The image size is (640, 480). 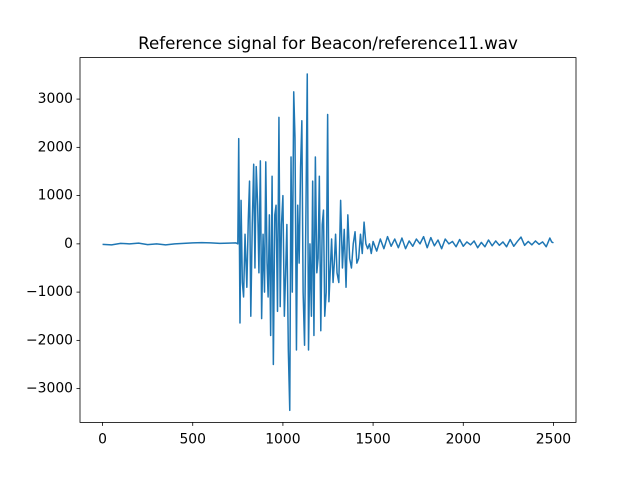 I want to click on y-tick-label: −1000, so click(x=49, y=292).